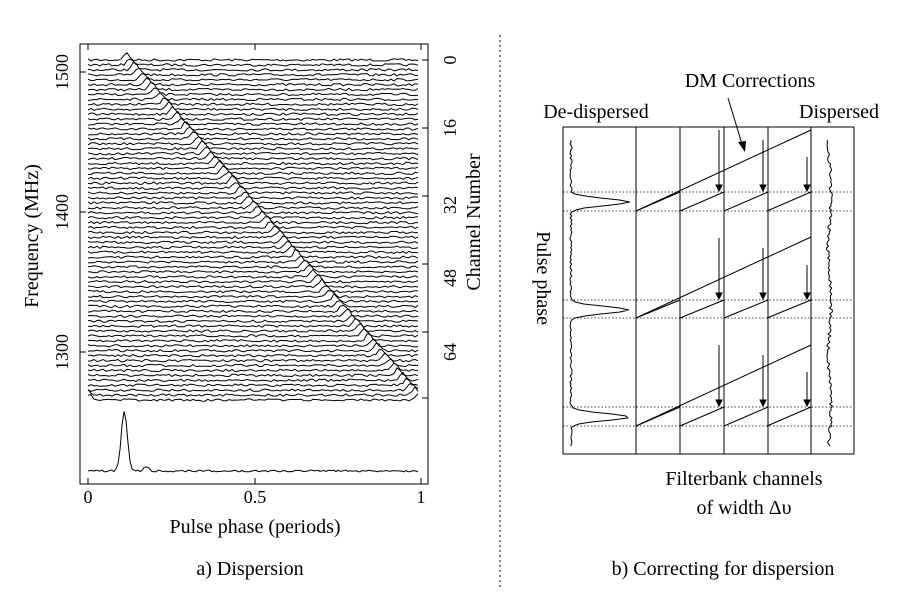 The width and height of the screenshot is (909, 609). I want to click on channel-tick-label: 64, so click(450, 352).